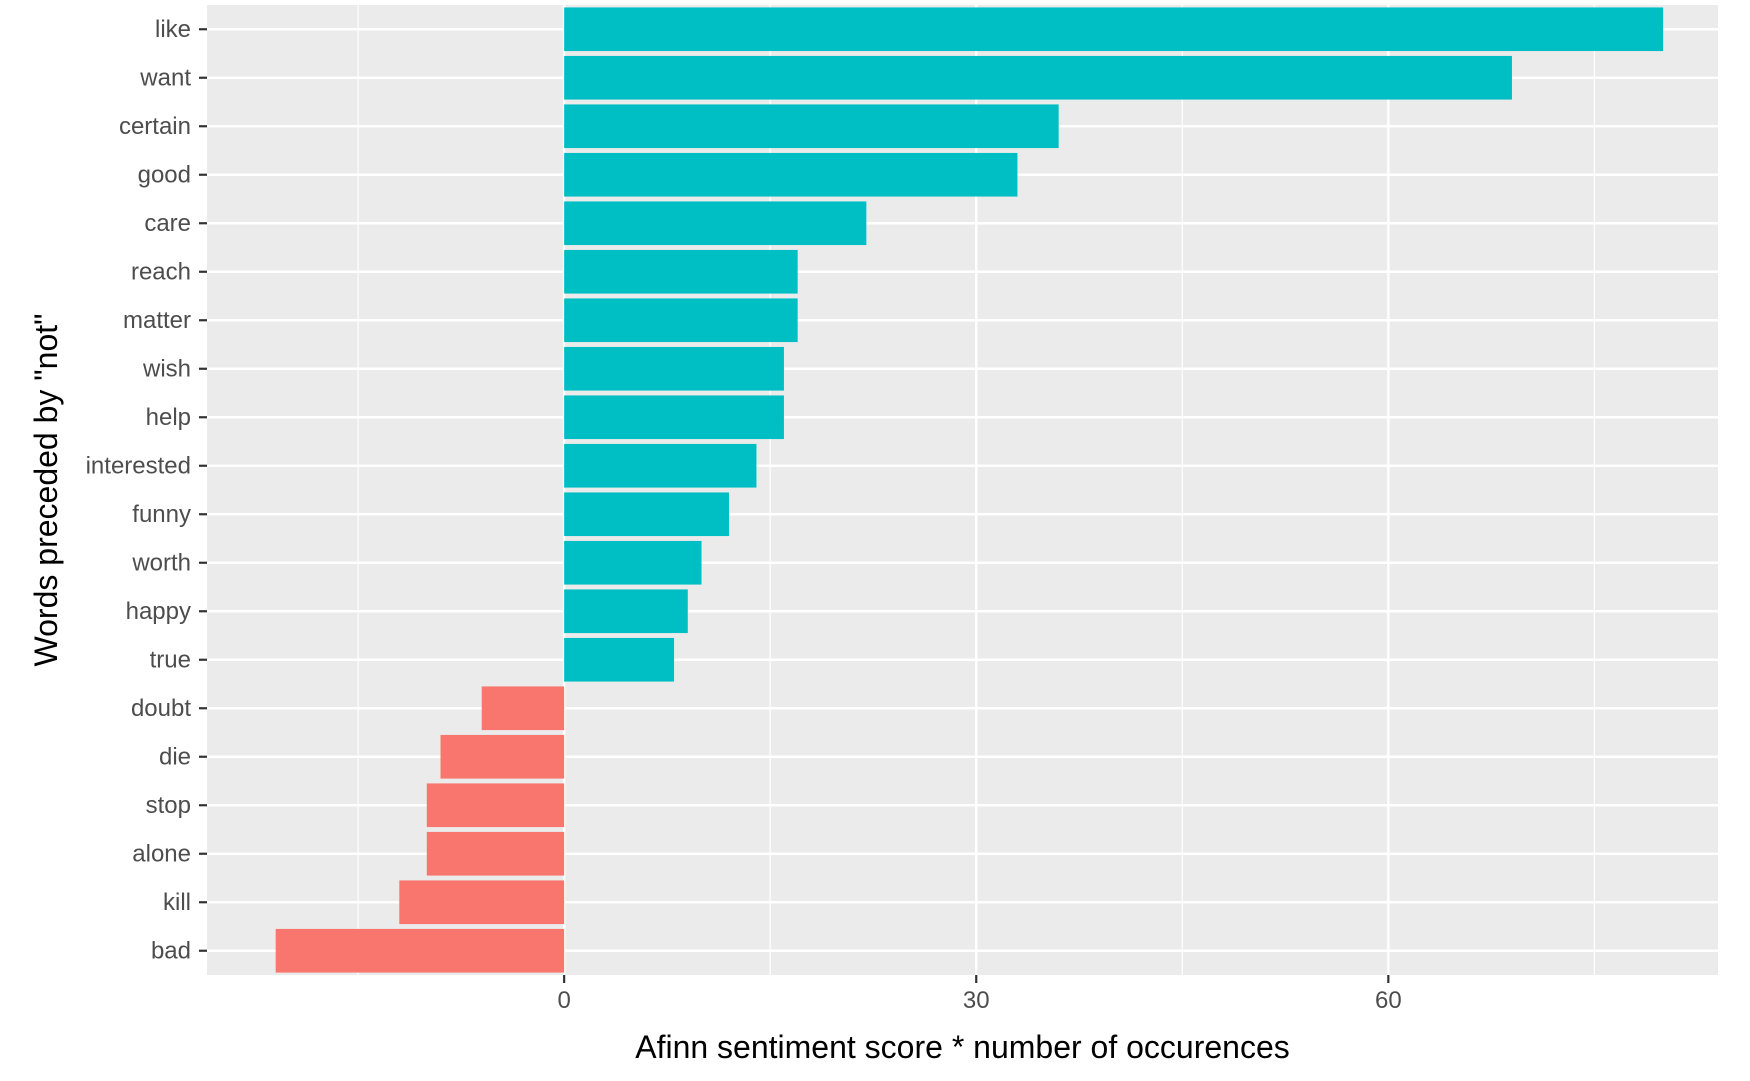  Describe the element at coordinates (633, 562) in the screenshot. I see `bar-worth` at that location.